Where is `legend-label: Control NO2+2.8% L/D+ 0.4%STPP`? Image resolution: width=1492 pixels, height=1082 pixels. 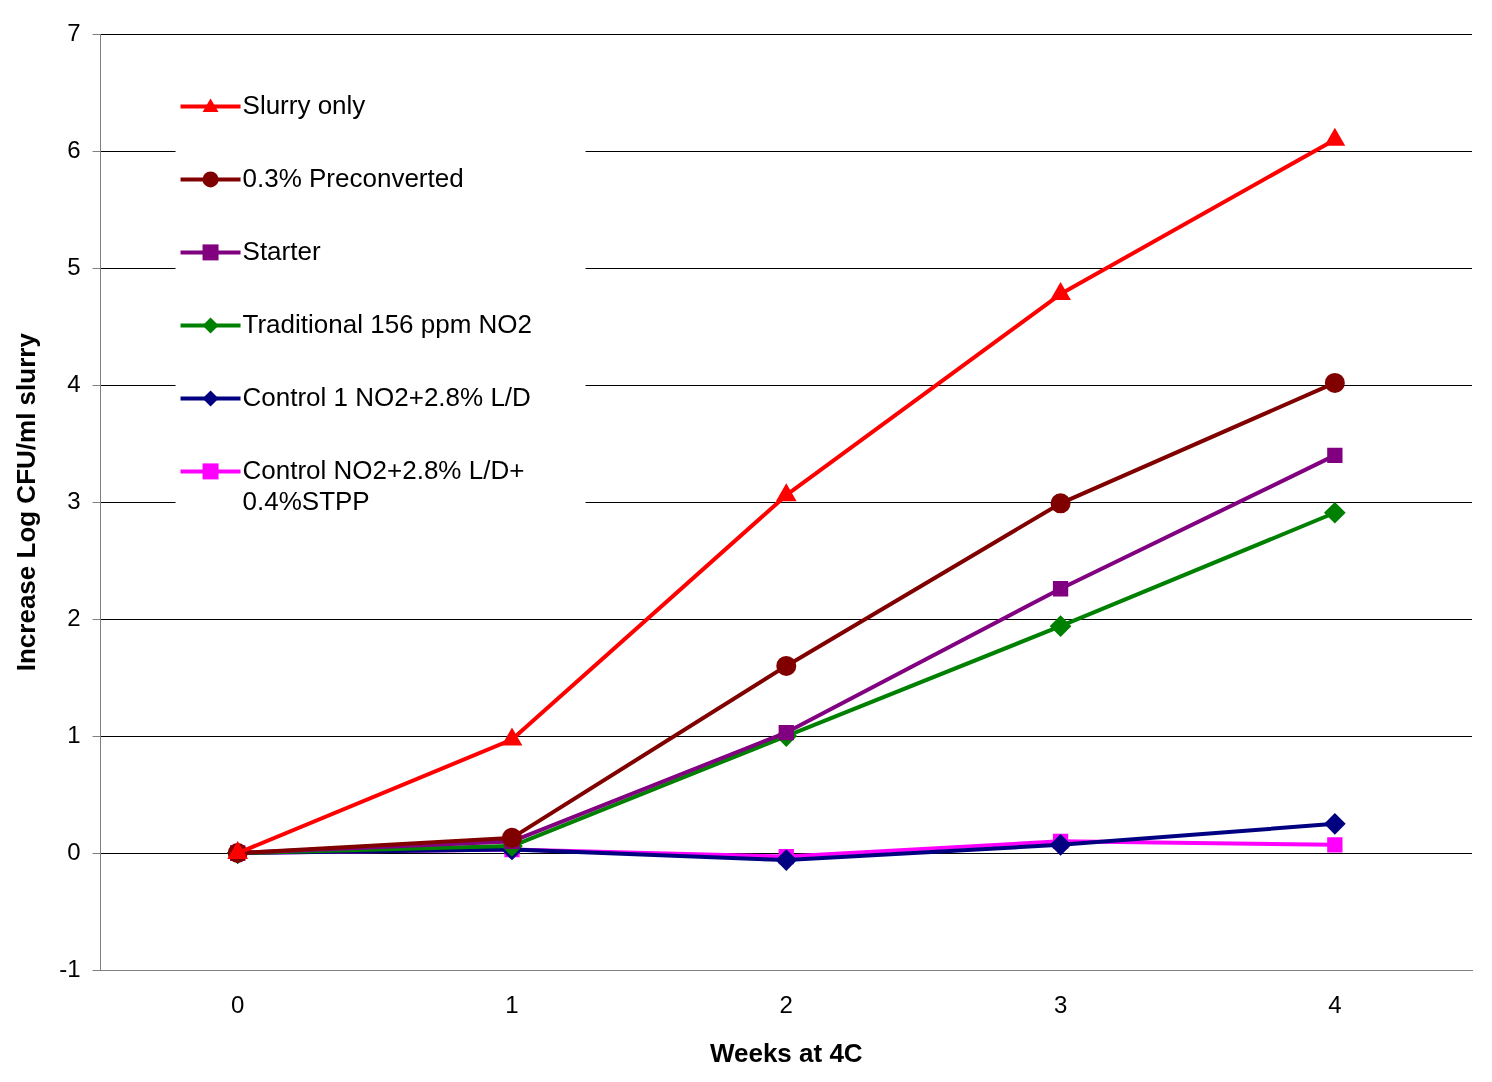
legend-label: Control NO2+2.8% L/D+ 0.4%STPP is located at coordinates (383, 485).